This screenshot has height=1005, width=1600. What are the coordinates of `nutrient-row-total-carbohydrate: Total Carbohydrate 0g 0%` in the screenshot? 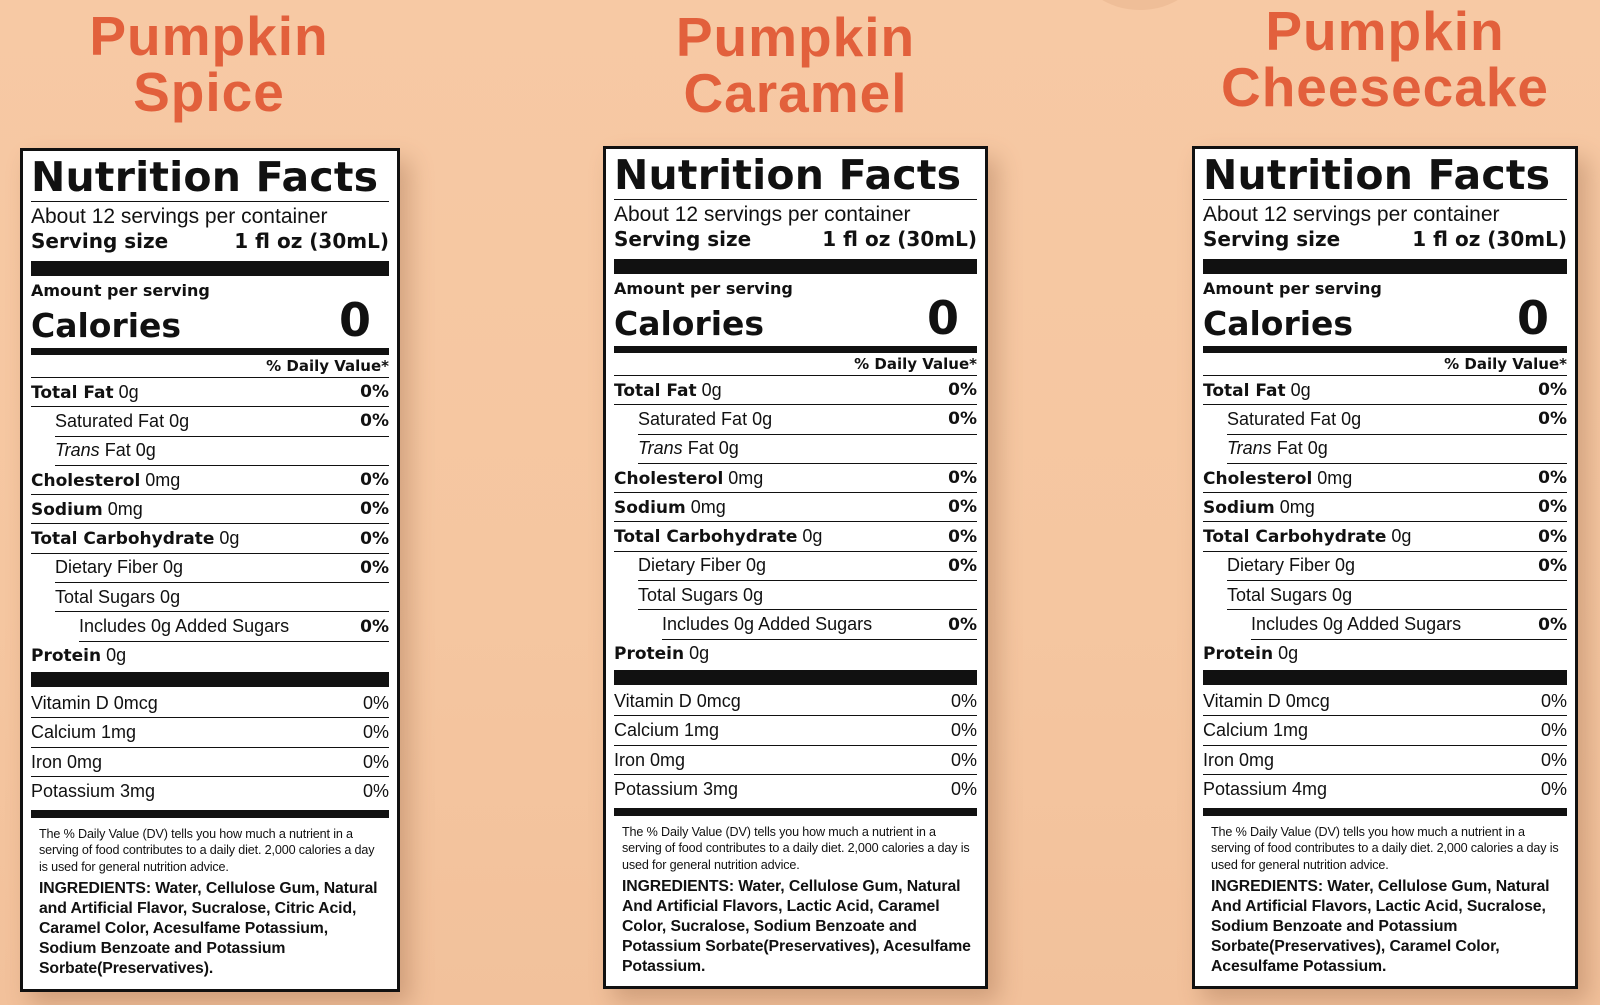 It's located at (795, 537).